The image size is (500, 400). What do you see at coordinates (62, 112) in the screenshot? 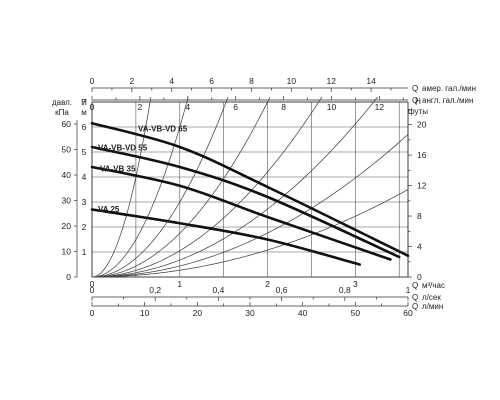
I see `y-label-kpa: кПа` at bounding box center [62, 112].